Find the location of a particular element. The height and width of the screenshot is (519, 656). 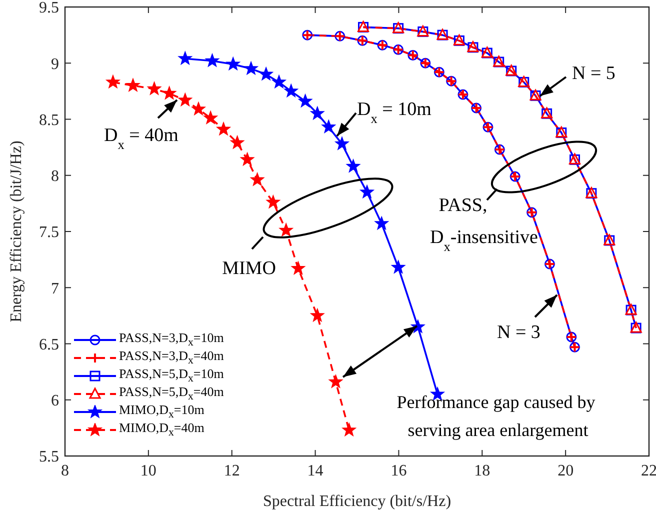

annotation: N = 5 is located at coordinates (594, 73).